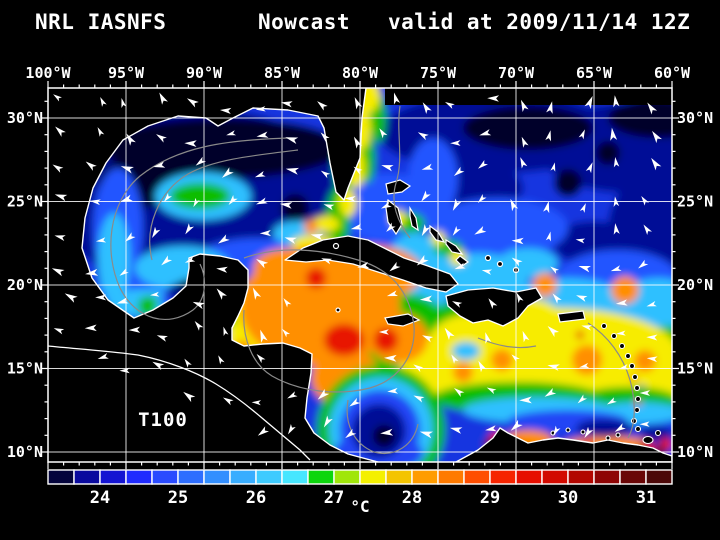  What do you see at coordinates (101, 22) in the screenshot?
I see `title-model: NRL IASNFS` at bounding box center [101, 22].